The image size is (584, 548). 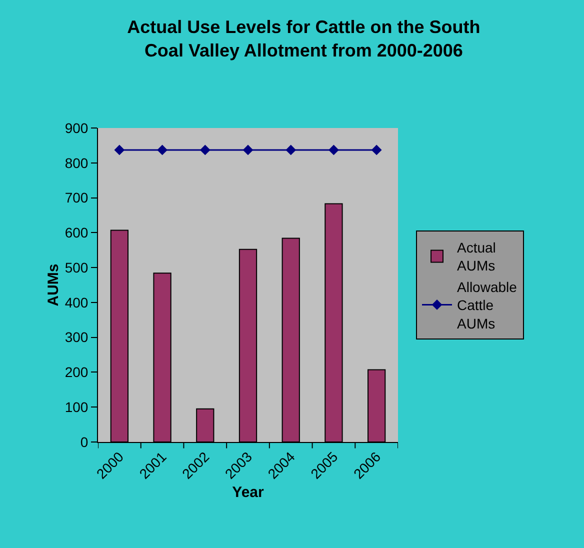 I want to click on y-tick-label: 900, so click(x=76, y=128).